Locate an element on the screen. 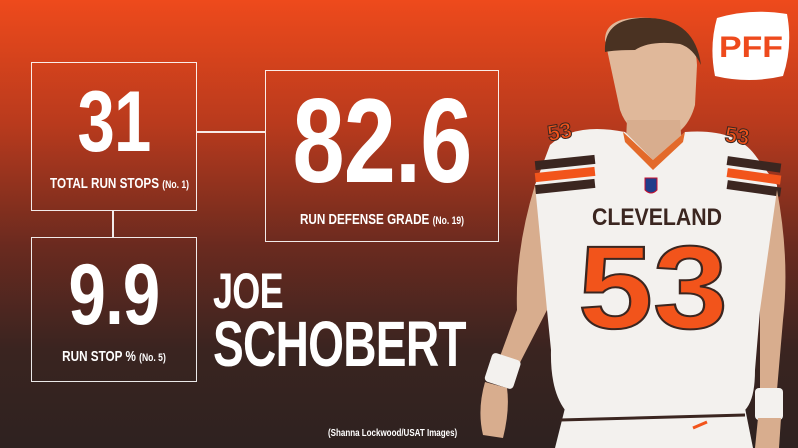  pff-logo: PFF is located at coordinates (751, 45).